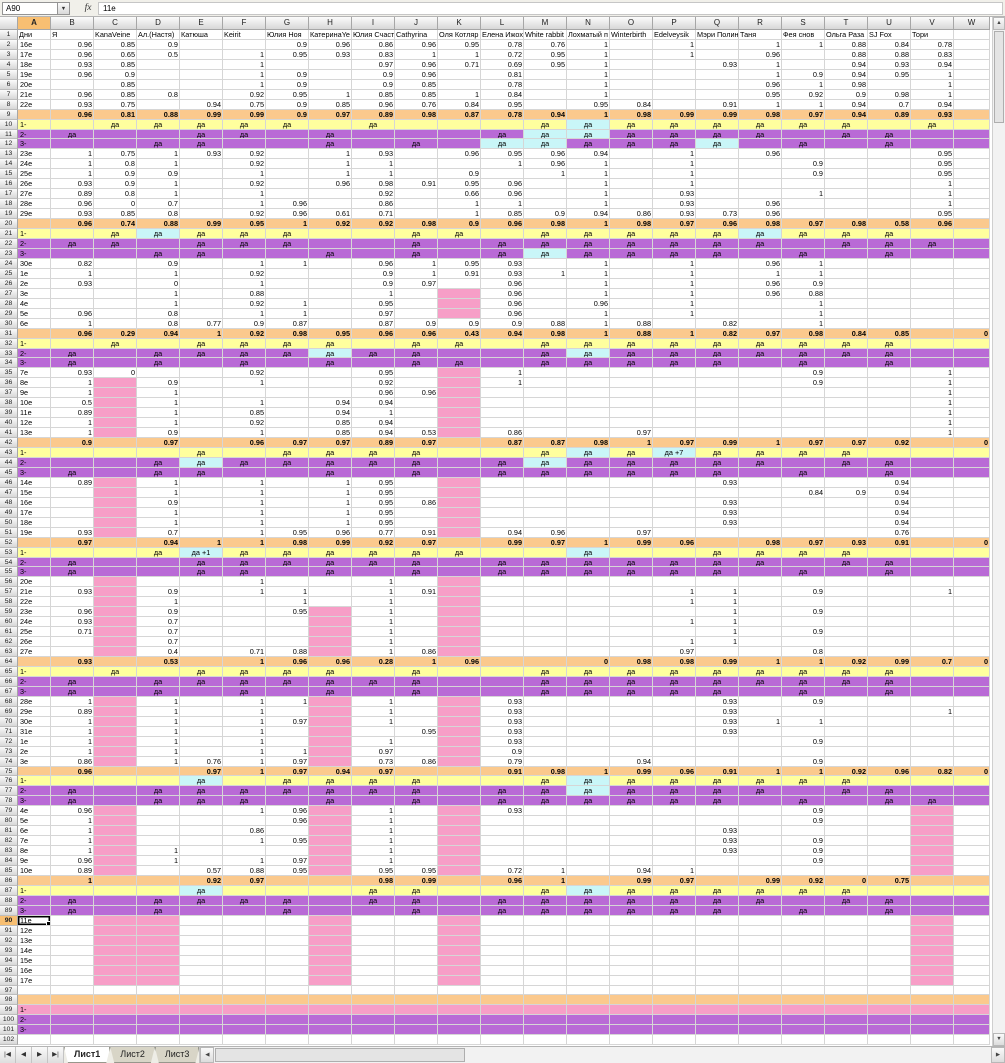 The height and width of the screenshot is (1063, 1005). I want to click on cell-A57: 21e, so click(34, 592).